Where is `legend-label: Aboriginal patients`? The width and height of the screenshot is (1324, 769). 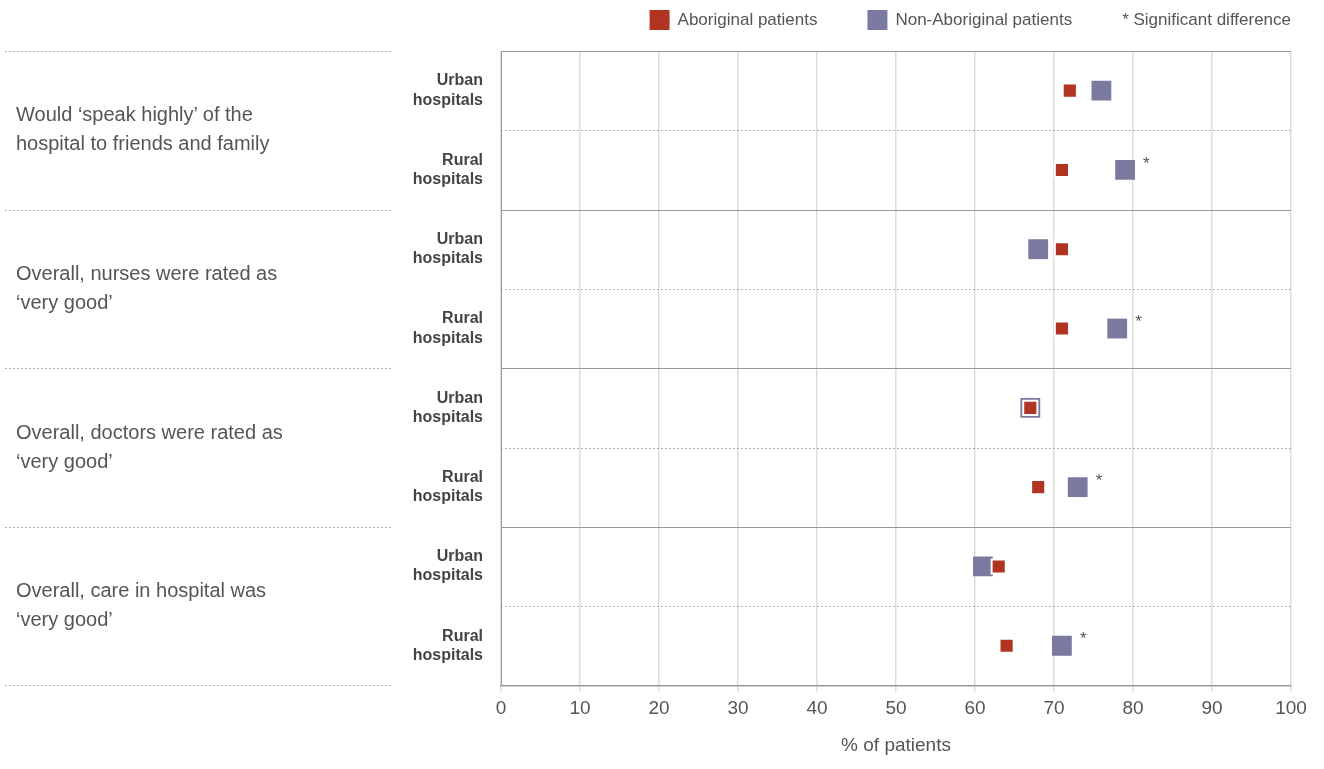 legend-label: Aboriginal patients is located at coordinates (747, 19).